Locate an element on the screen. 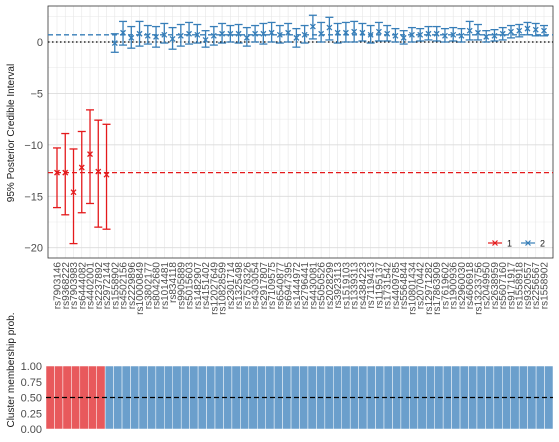 The height and width of the screenshot is (442, 559). x-tick-label: rs4151402 is located at coordinates (206, 286).